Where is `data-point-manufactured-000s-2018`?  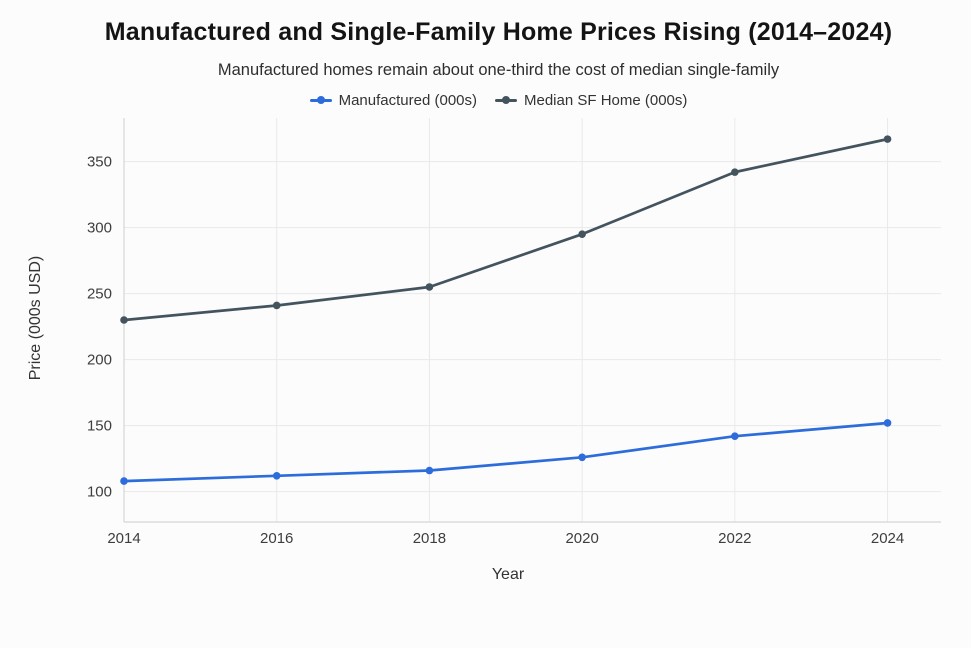 data-point-manufactured-000s-2018 is located at coordinates (429, 470).